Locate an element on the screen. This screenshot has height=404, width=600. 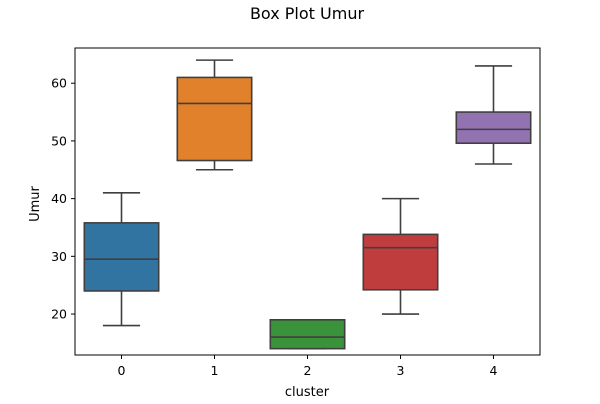
x-tick-label-0: 0 is located at coordinates (122, 370).